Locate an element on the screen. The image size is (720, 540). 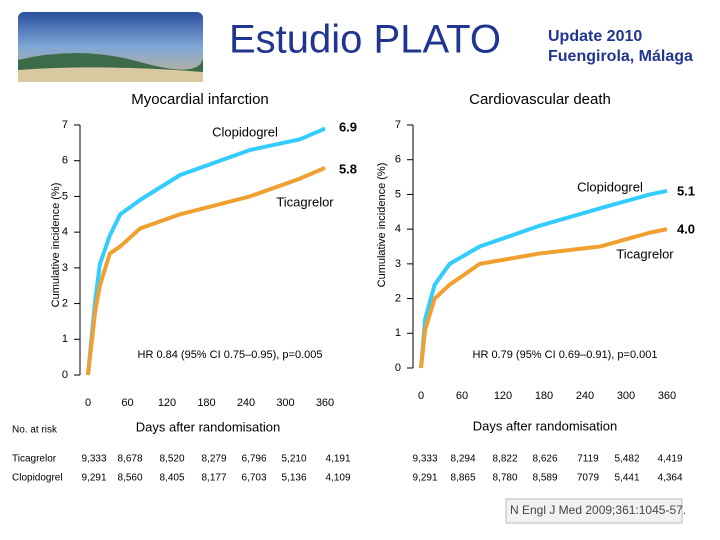
value-label: 5.8 is located at coordinates (348, 168).